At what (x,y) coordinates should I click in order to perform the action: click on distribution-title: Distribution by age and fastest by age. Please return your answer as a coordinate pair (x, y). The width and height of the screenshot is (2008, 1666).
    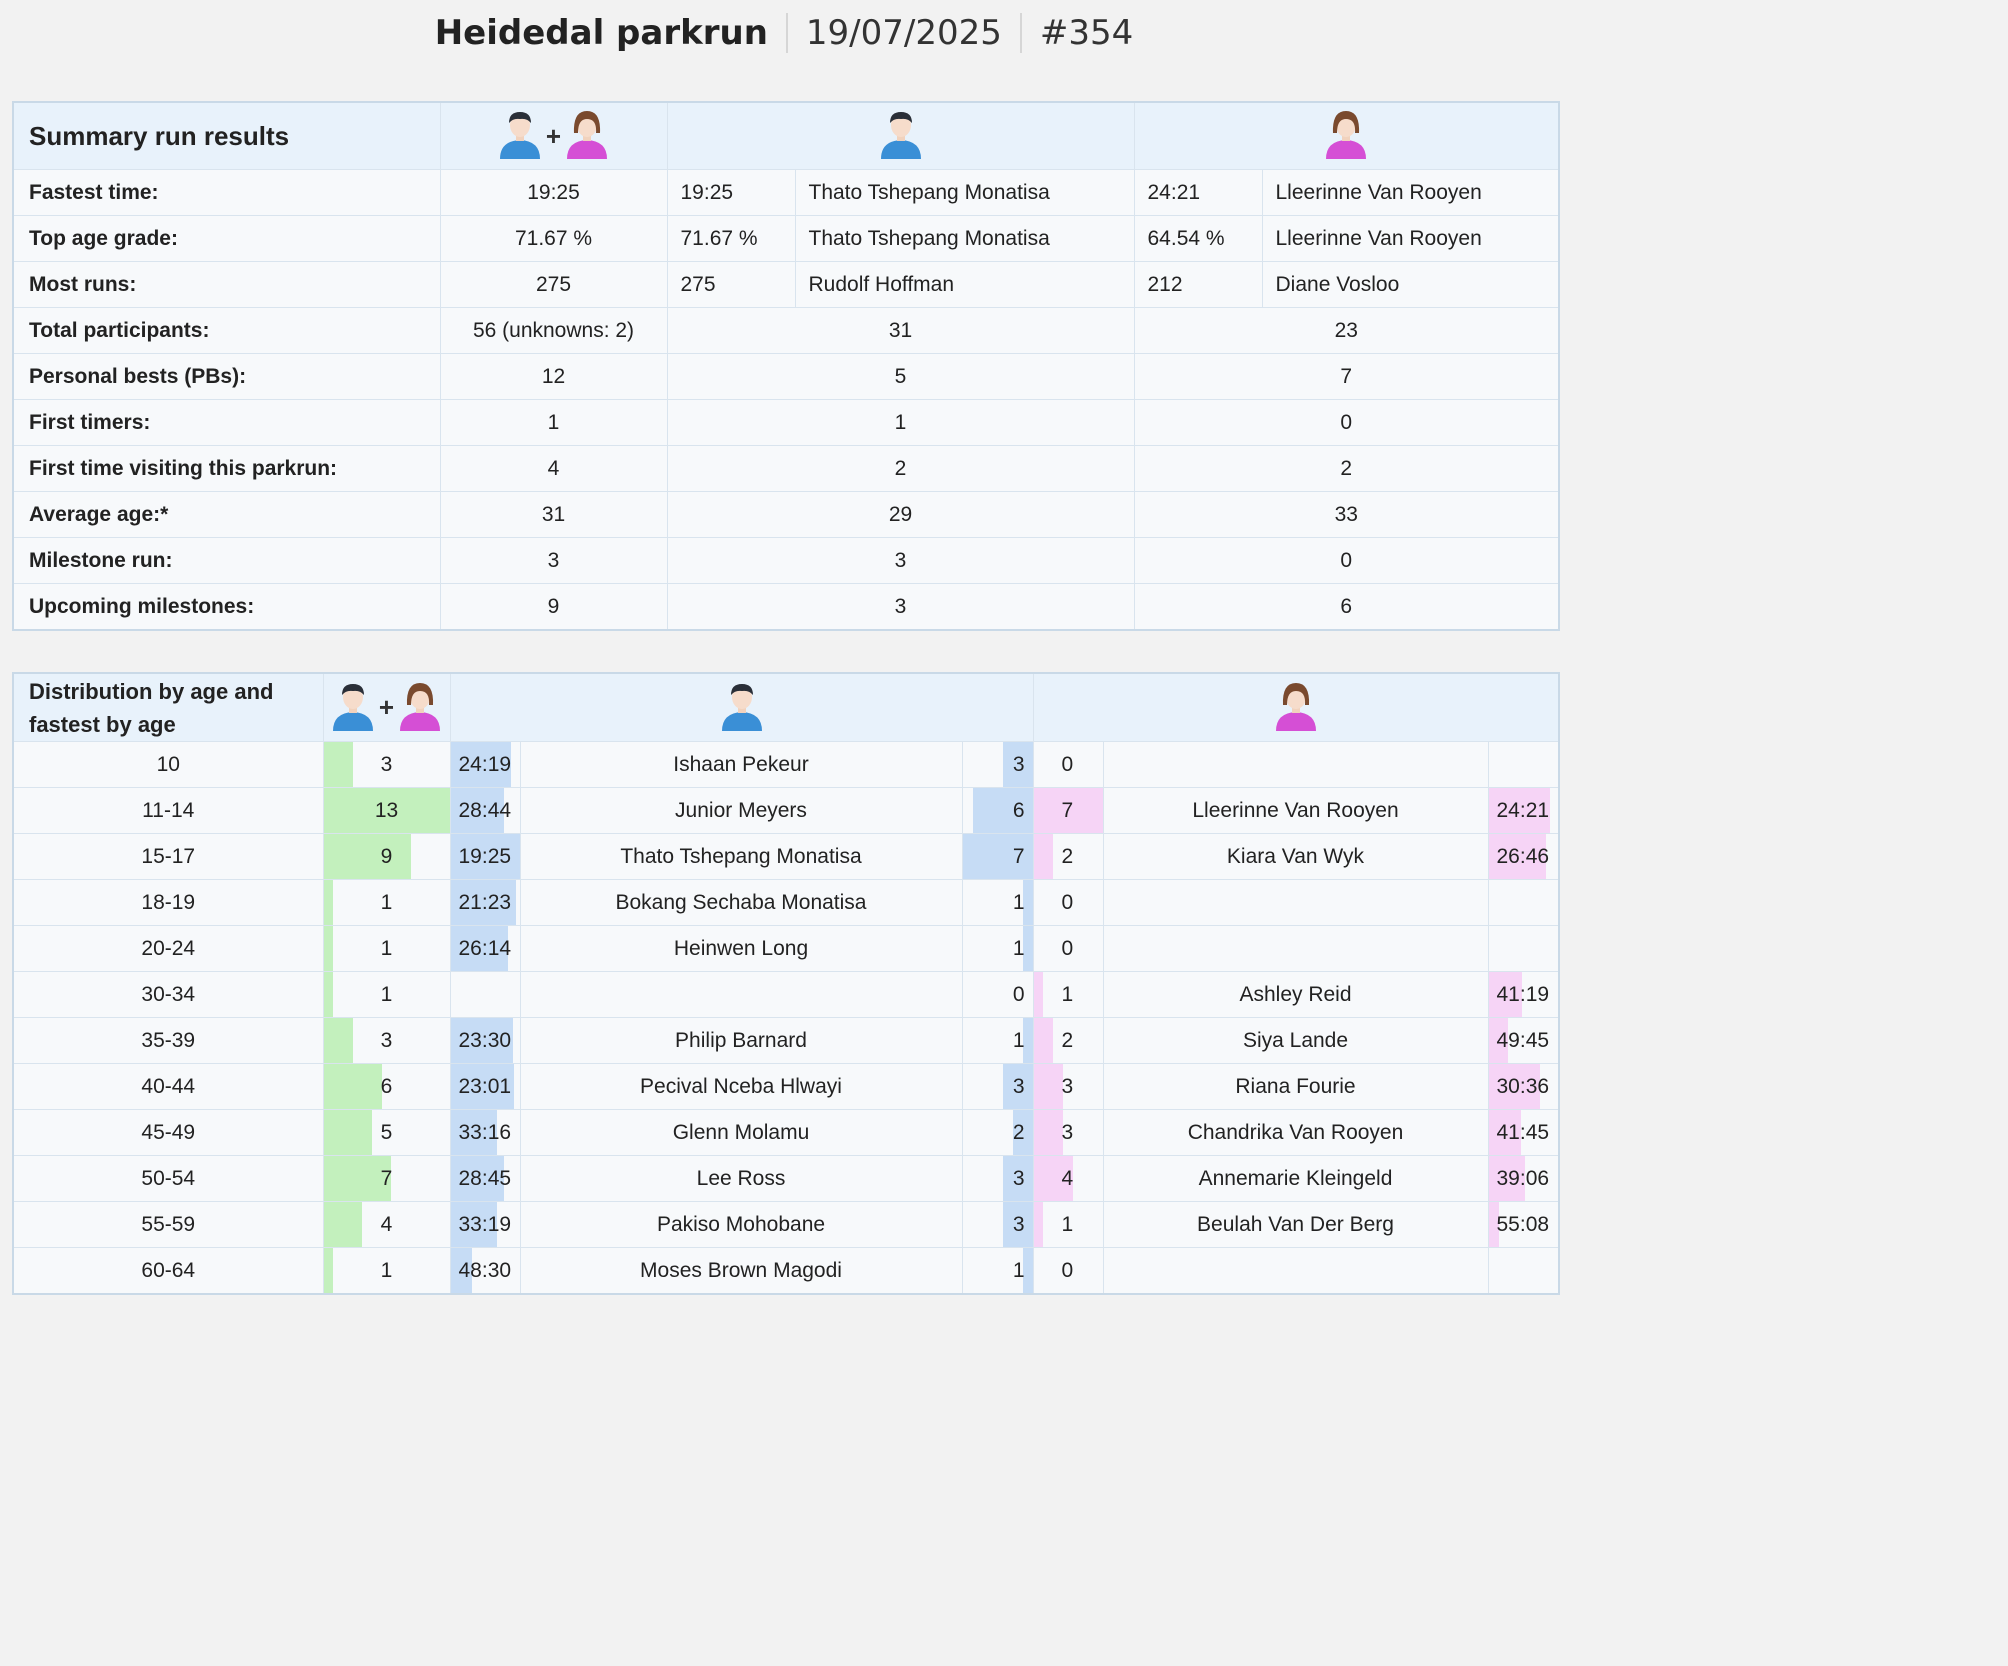
    Looking at the image, I should click on (168, 707).